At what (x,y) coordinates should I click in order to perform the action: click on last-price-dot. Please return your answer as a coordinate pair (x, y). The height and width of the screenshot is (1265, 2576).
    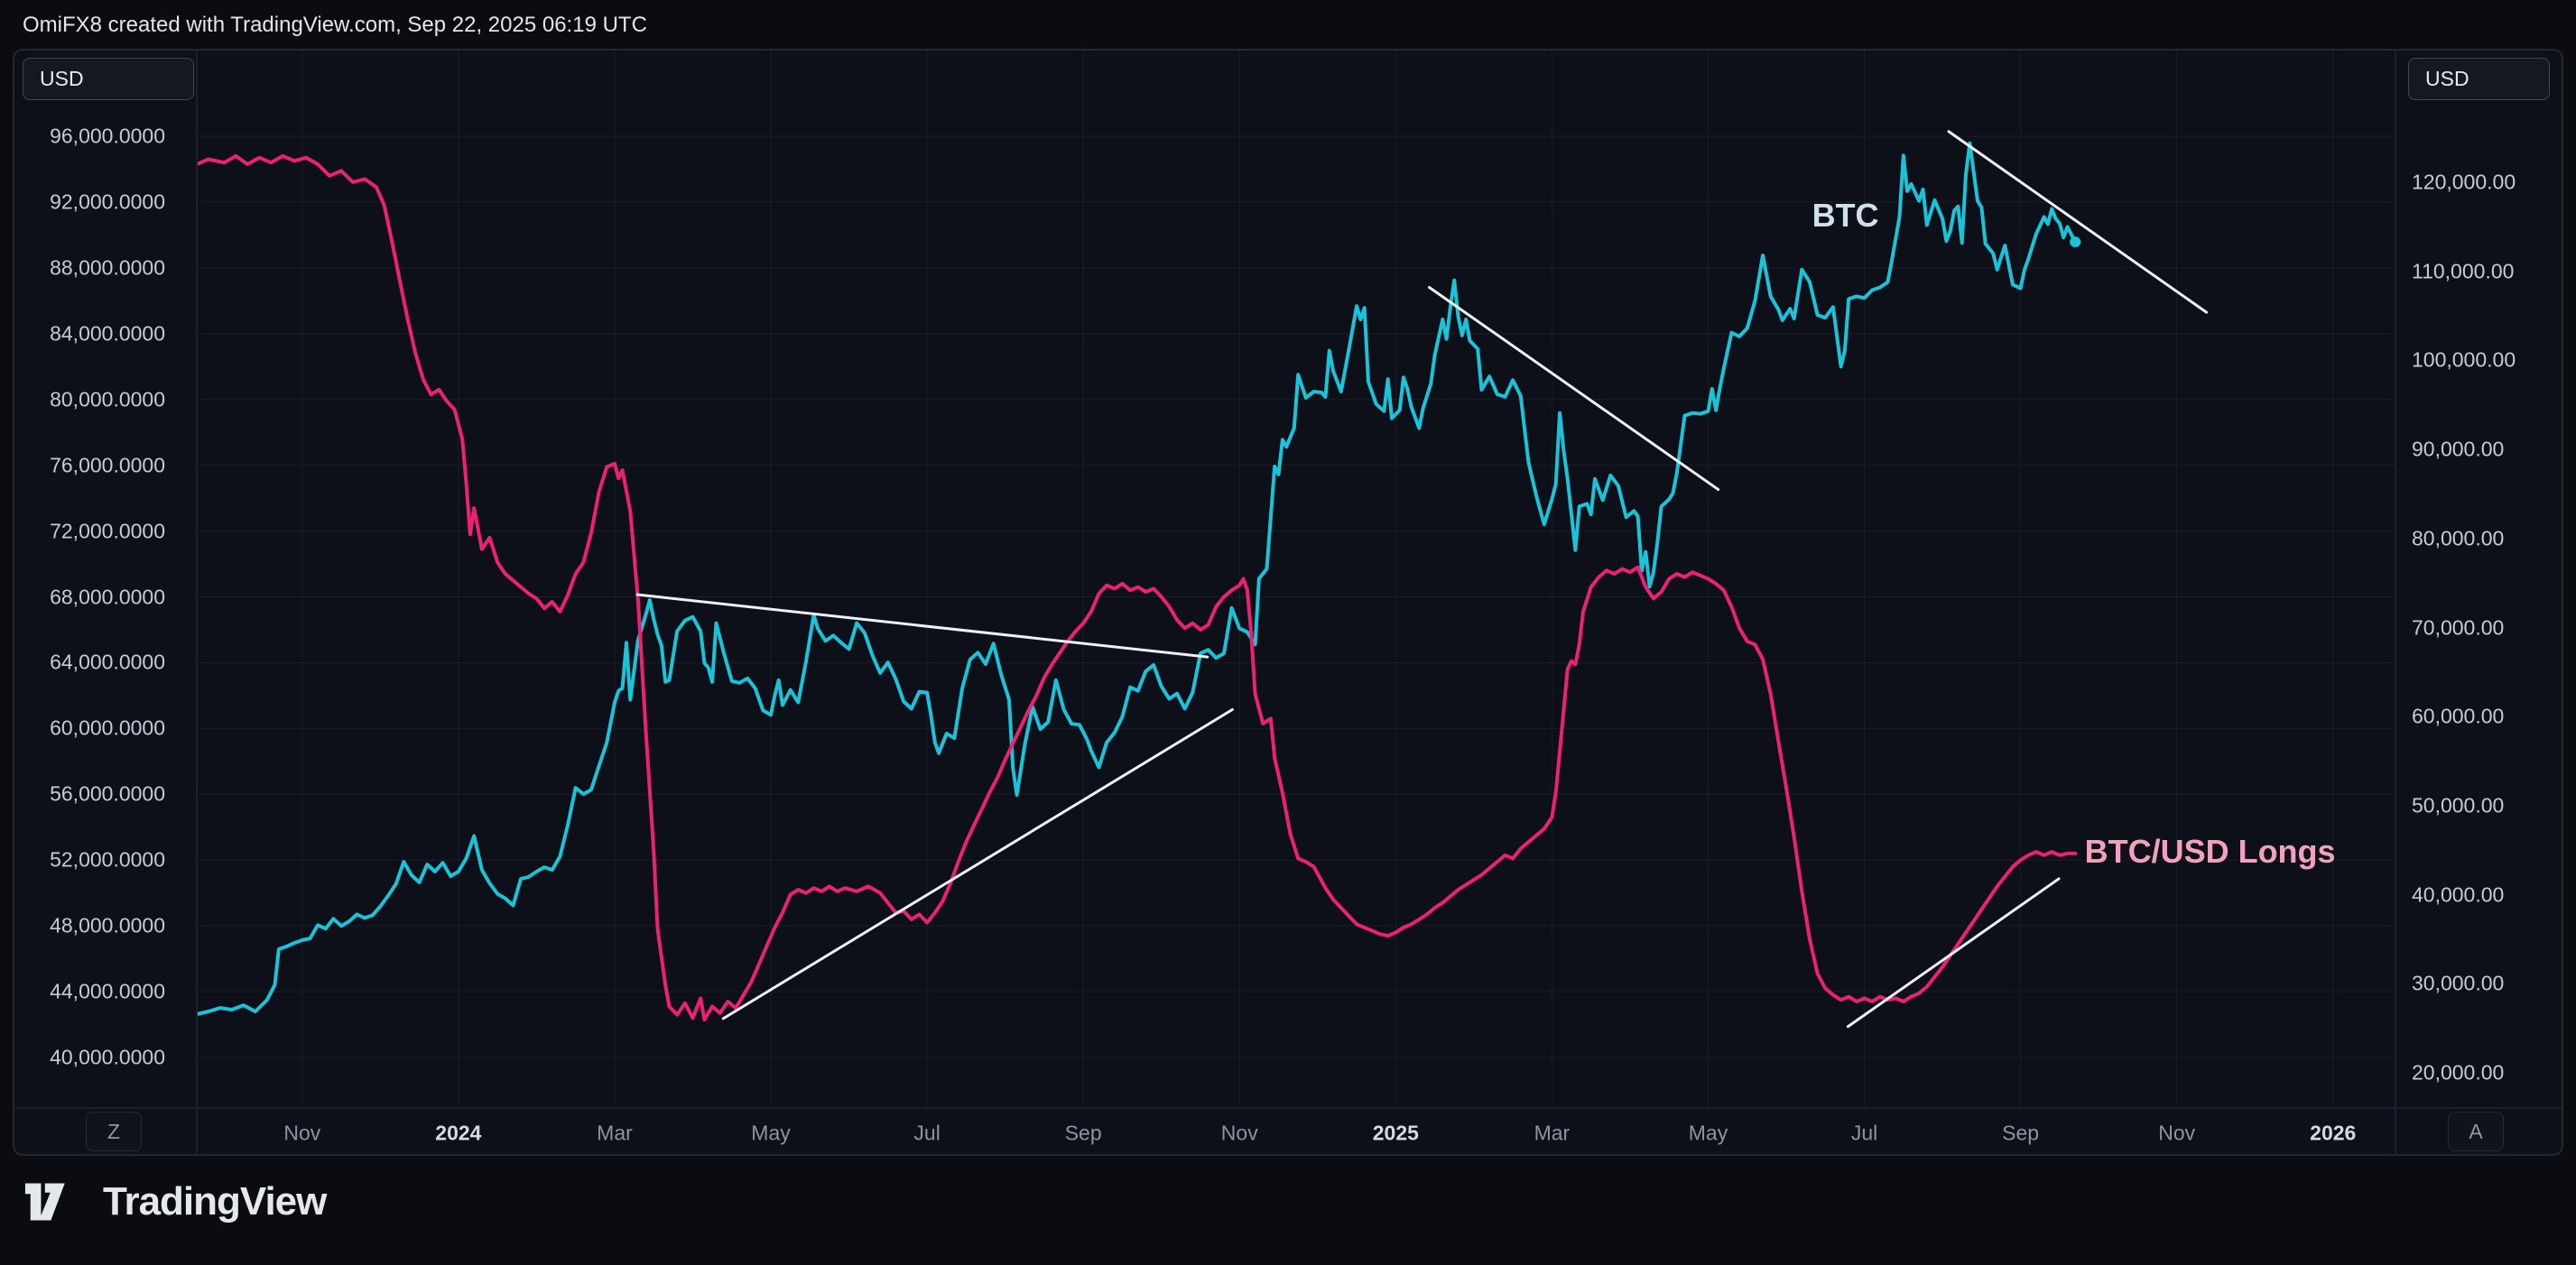
    Looking at the image, I should click on (2075, 242).